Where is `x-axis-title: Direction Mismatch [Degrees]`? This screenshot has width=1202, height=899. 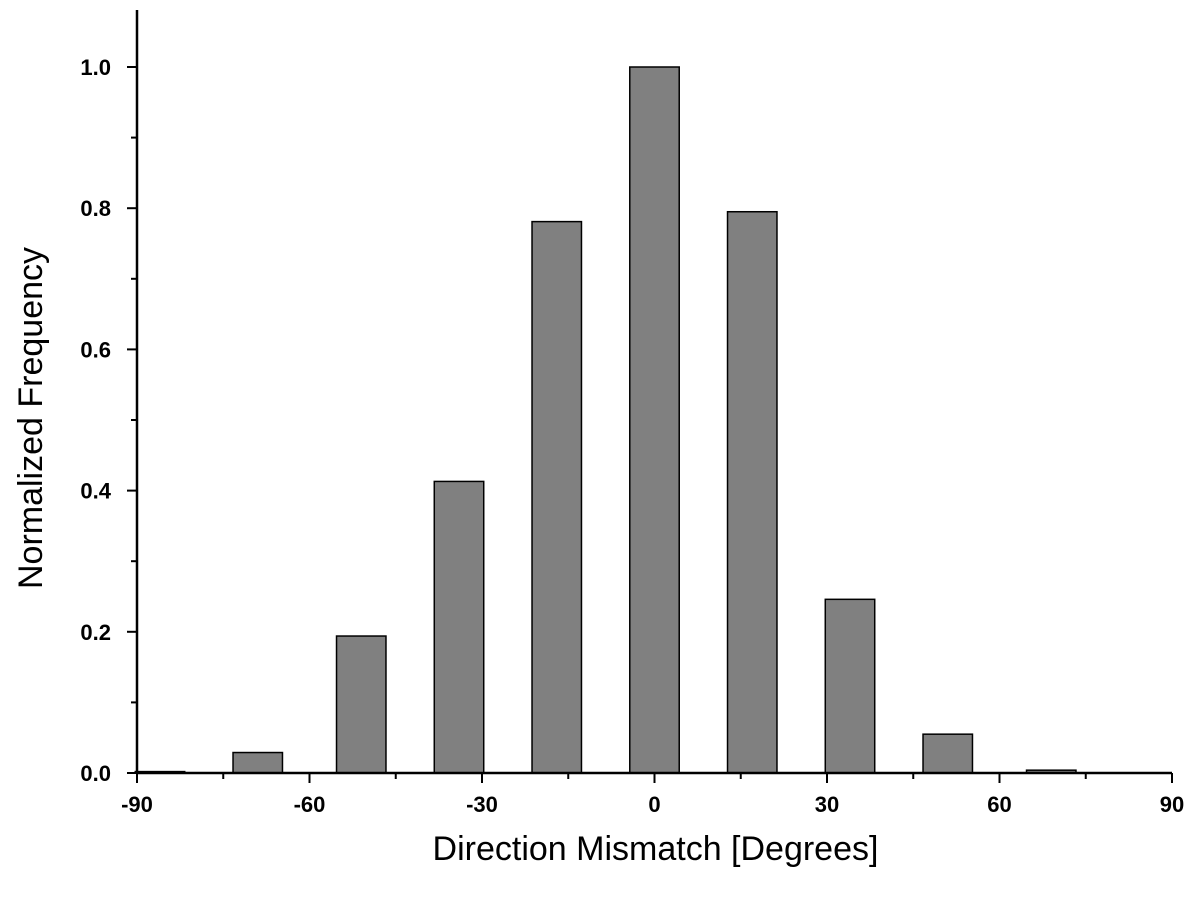 x-axis-title: Direction Mismatch [Degrees] is located at coordinates (656, 849).